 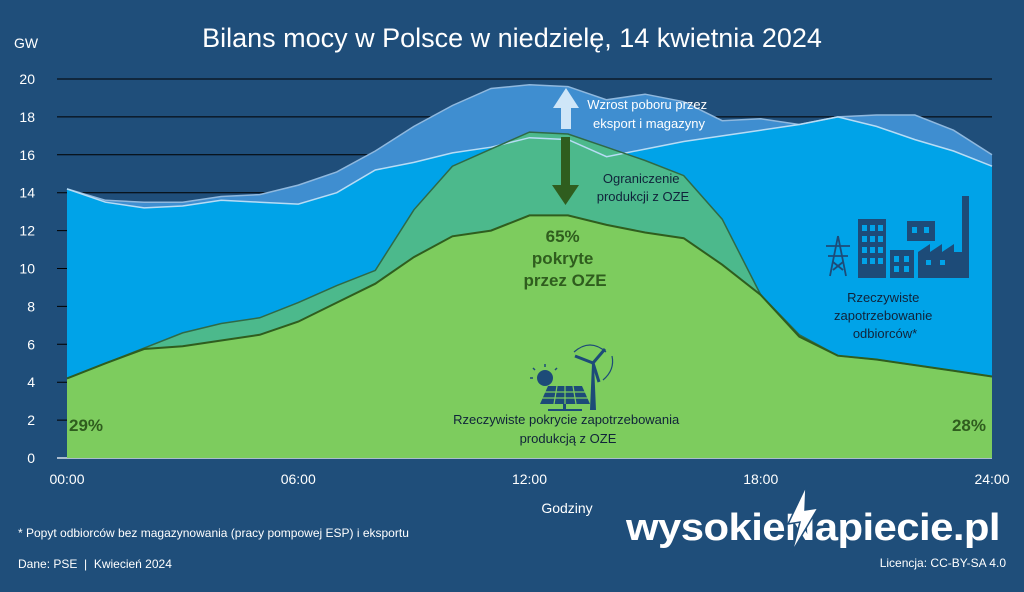 I want to click on renewables-icon, so click(x=572, y=377).